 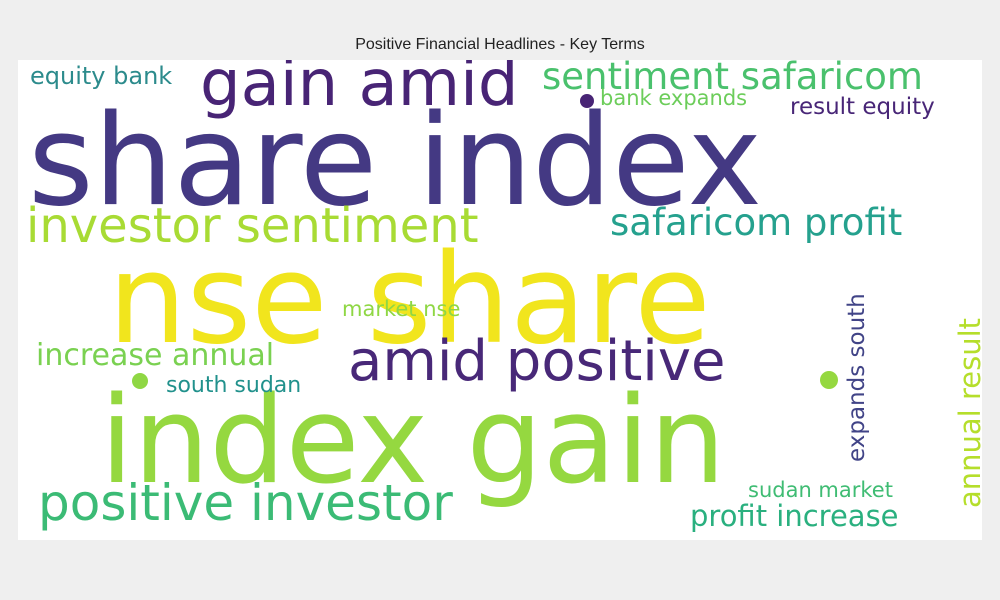 I want to click on word-profit-increase: profit increase, so click(x=794, y=516).